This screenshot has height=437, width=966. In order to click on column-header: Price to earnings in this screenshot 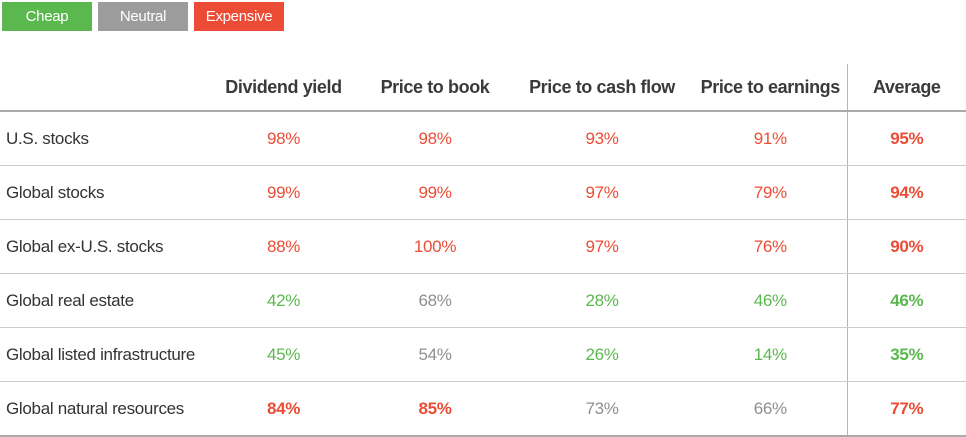, I will do `click(770, 88)`.